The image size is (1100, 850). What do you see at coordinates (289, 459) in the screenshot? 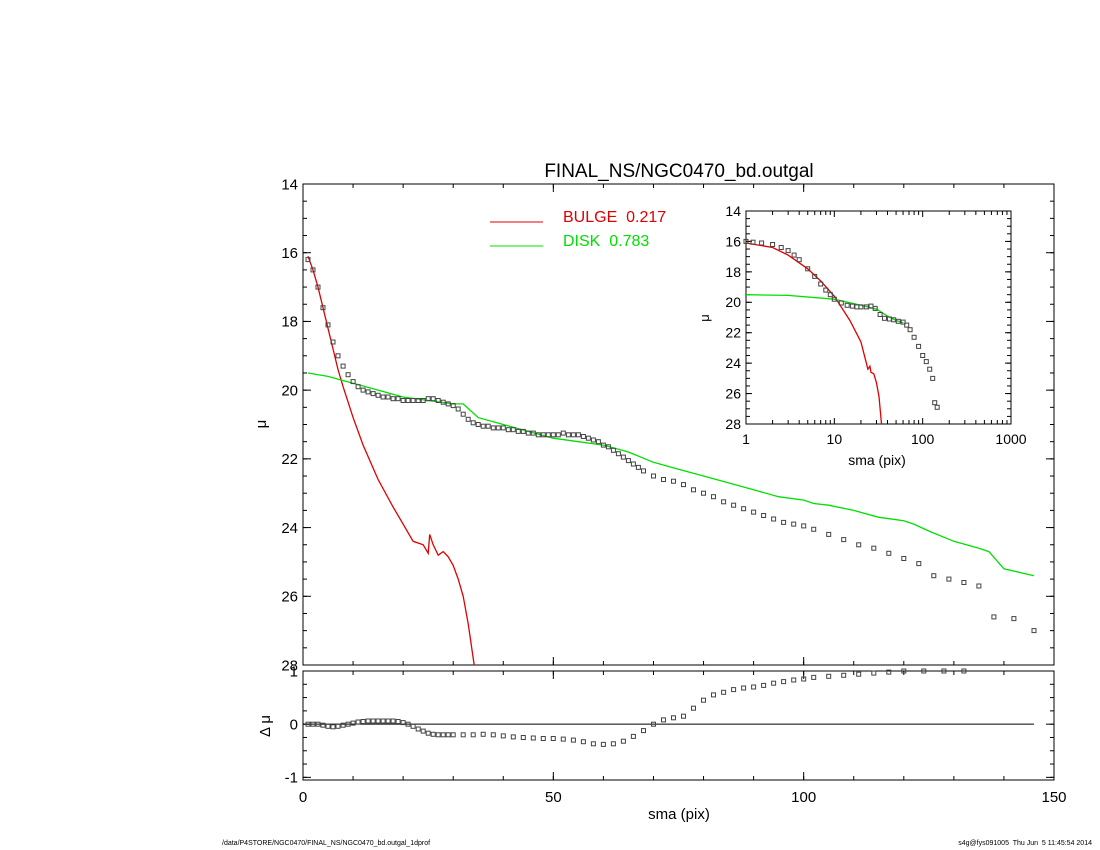
I see `y-tick-label: 22` at bounding box center [289, 459].